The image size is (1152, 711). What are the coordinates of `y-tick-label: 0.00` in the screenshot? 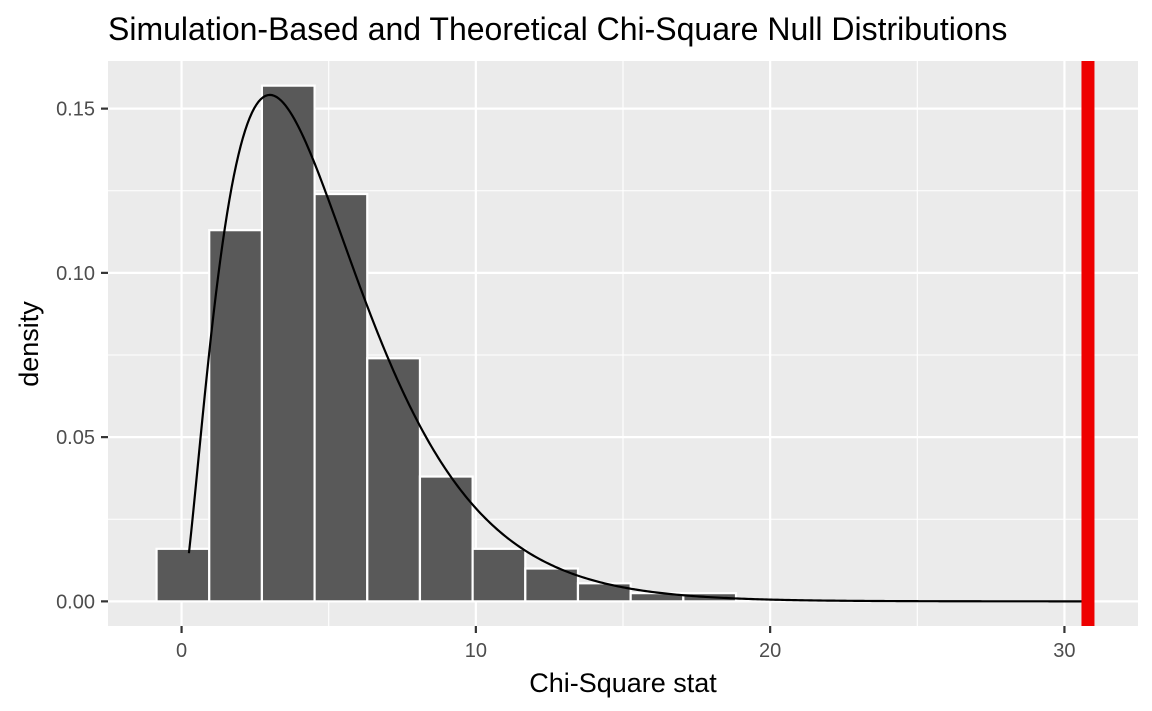 It's located at (75, 602).